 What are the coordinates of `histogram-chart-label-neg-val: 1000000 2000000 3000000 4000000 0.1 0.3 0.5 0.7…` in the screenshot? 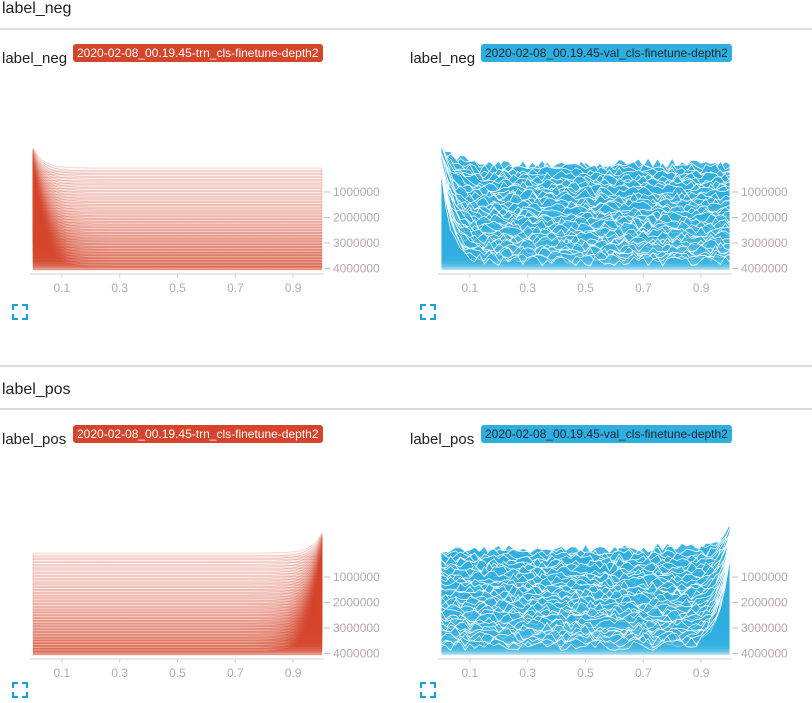 It's located at (613, 218).